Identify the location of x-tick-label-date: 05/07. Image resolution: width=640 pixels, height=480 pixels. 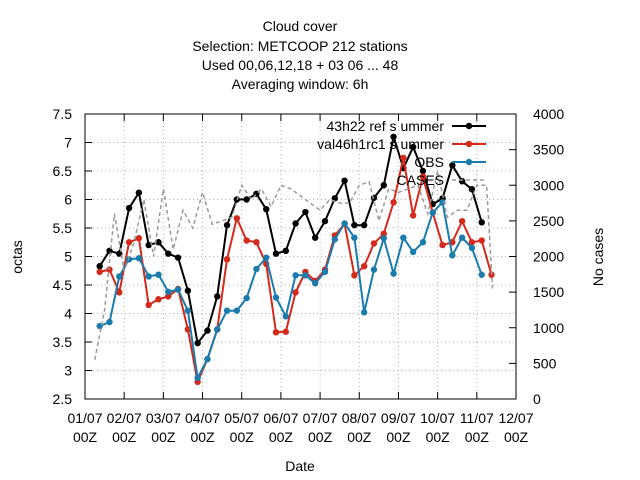
(241, 418).